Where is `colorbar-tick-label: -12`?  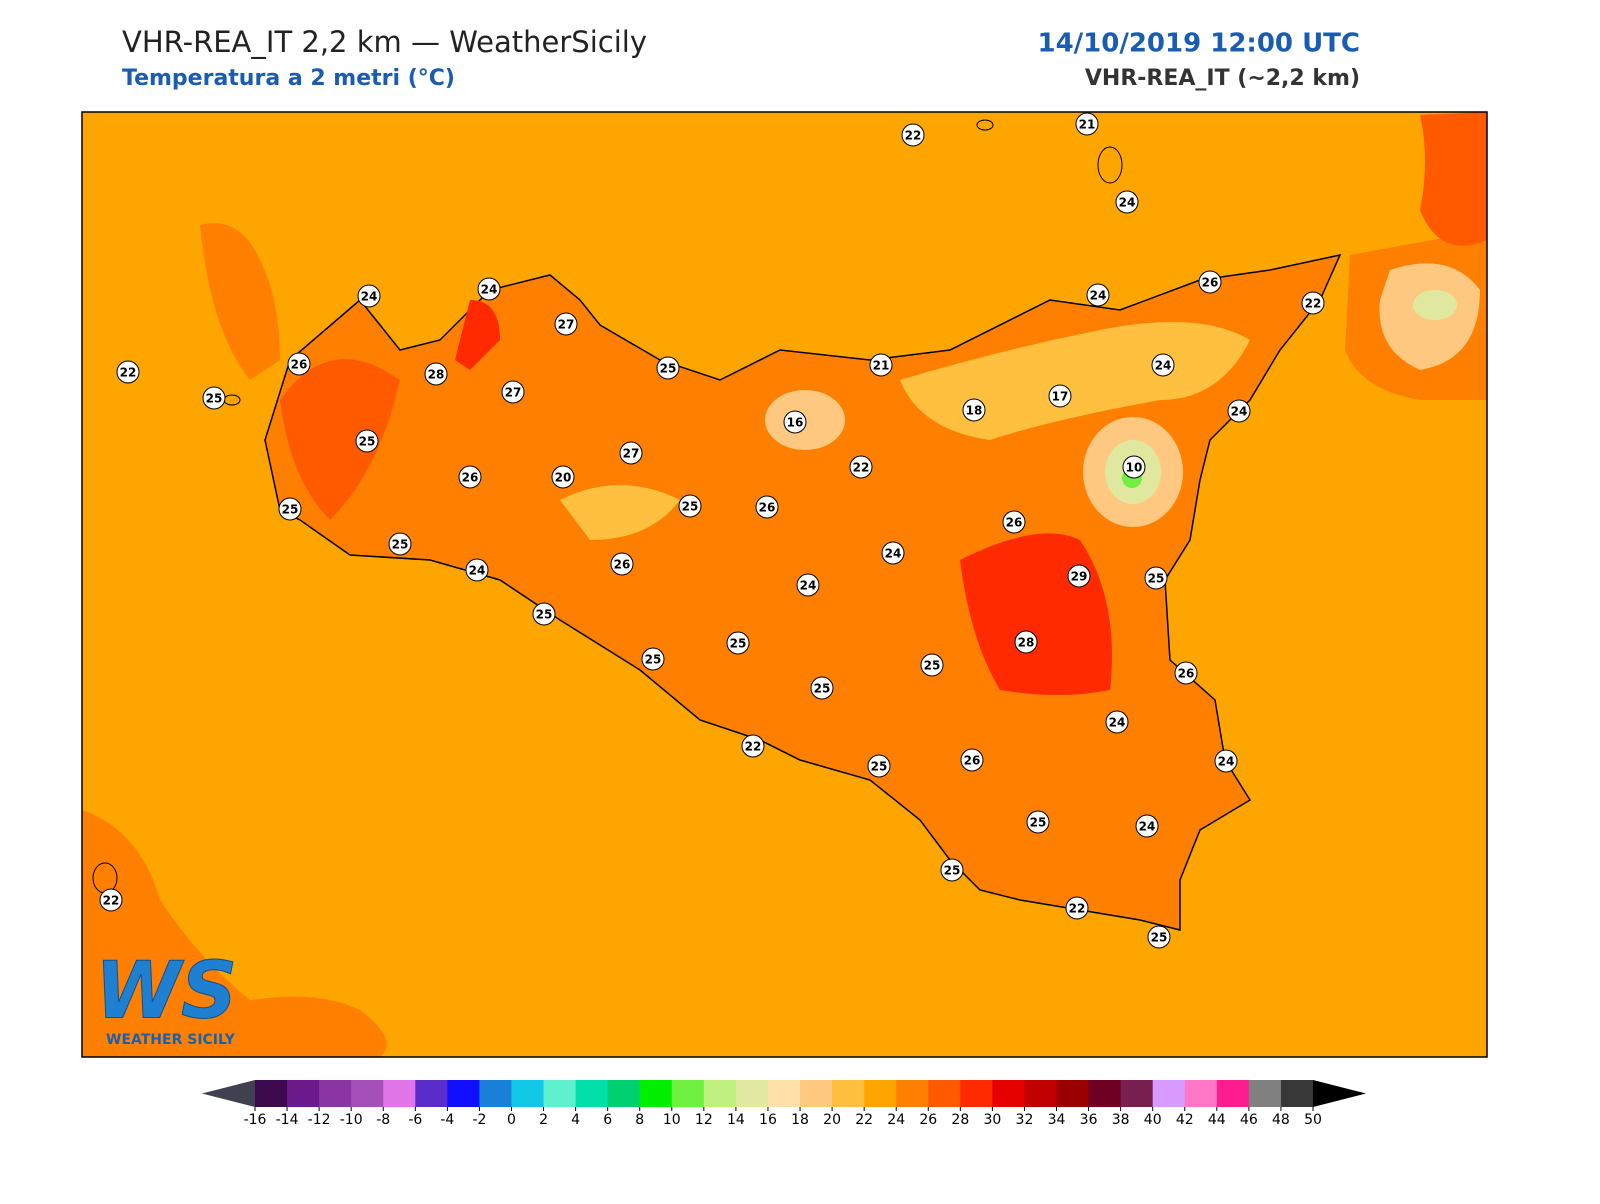 colorbar-tick-label: -12 is located at coordinates (319, 1120).